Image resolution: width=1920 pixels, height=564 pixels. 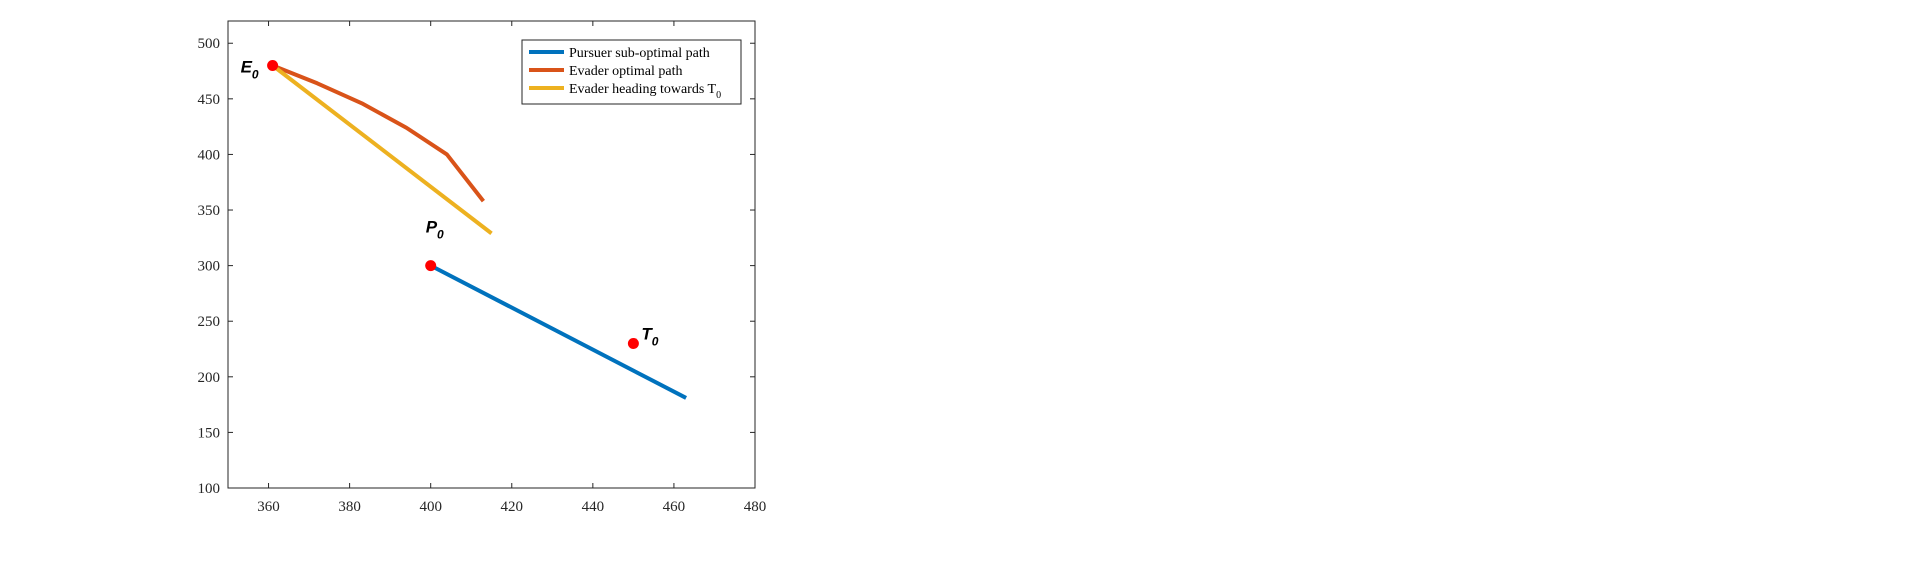 I want to click on x-tick-label: 420, so click(x=512, y=507).